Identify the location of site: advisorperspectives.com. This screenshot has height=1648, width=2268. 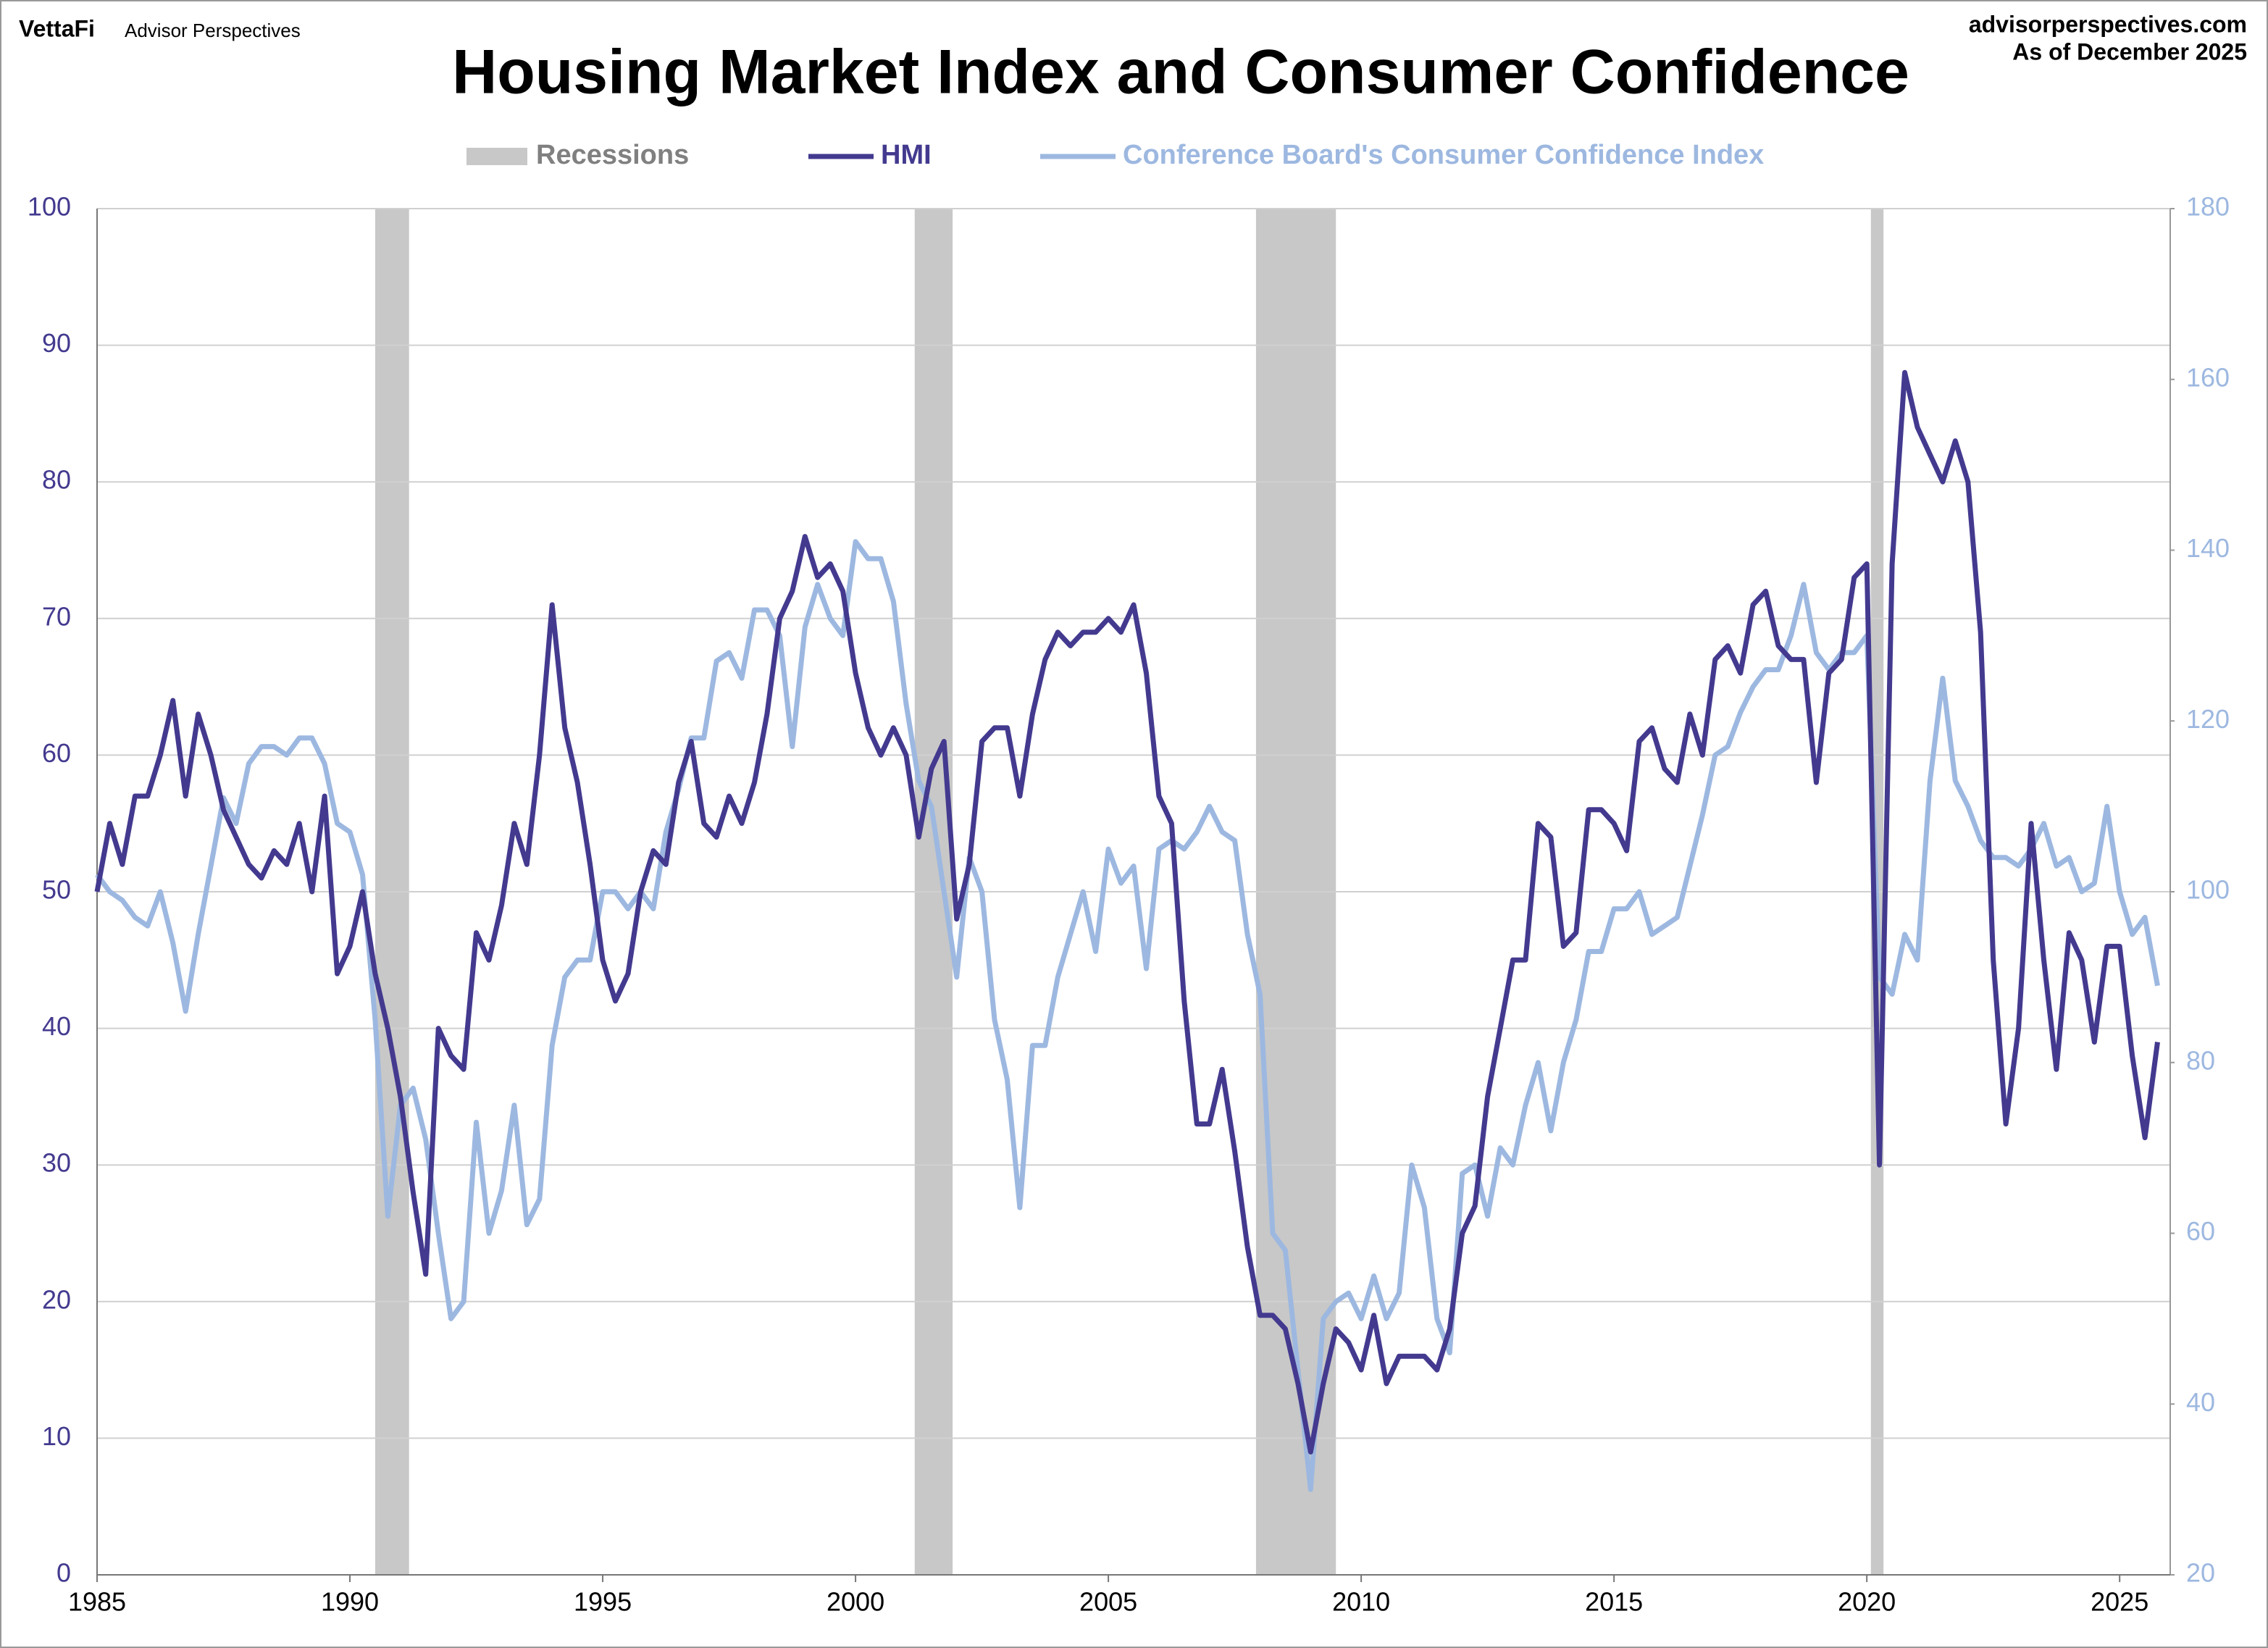
(2108, 24).